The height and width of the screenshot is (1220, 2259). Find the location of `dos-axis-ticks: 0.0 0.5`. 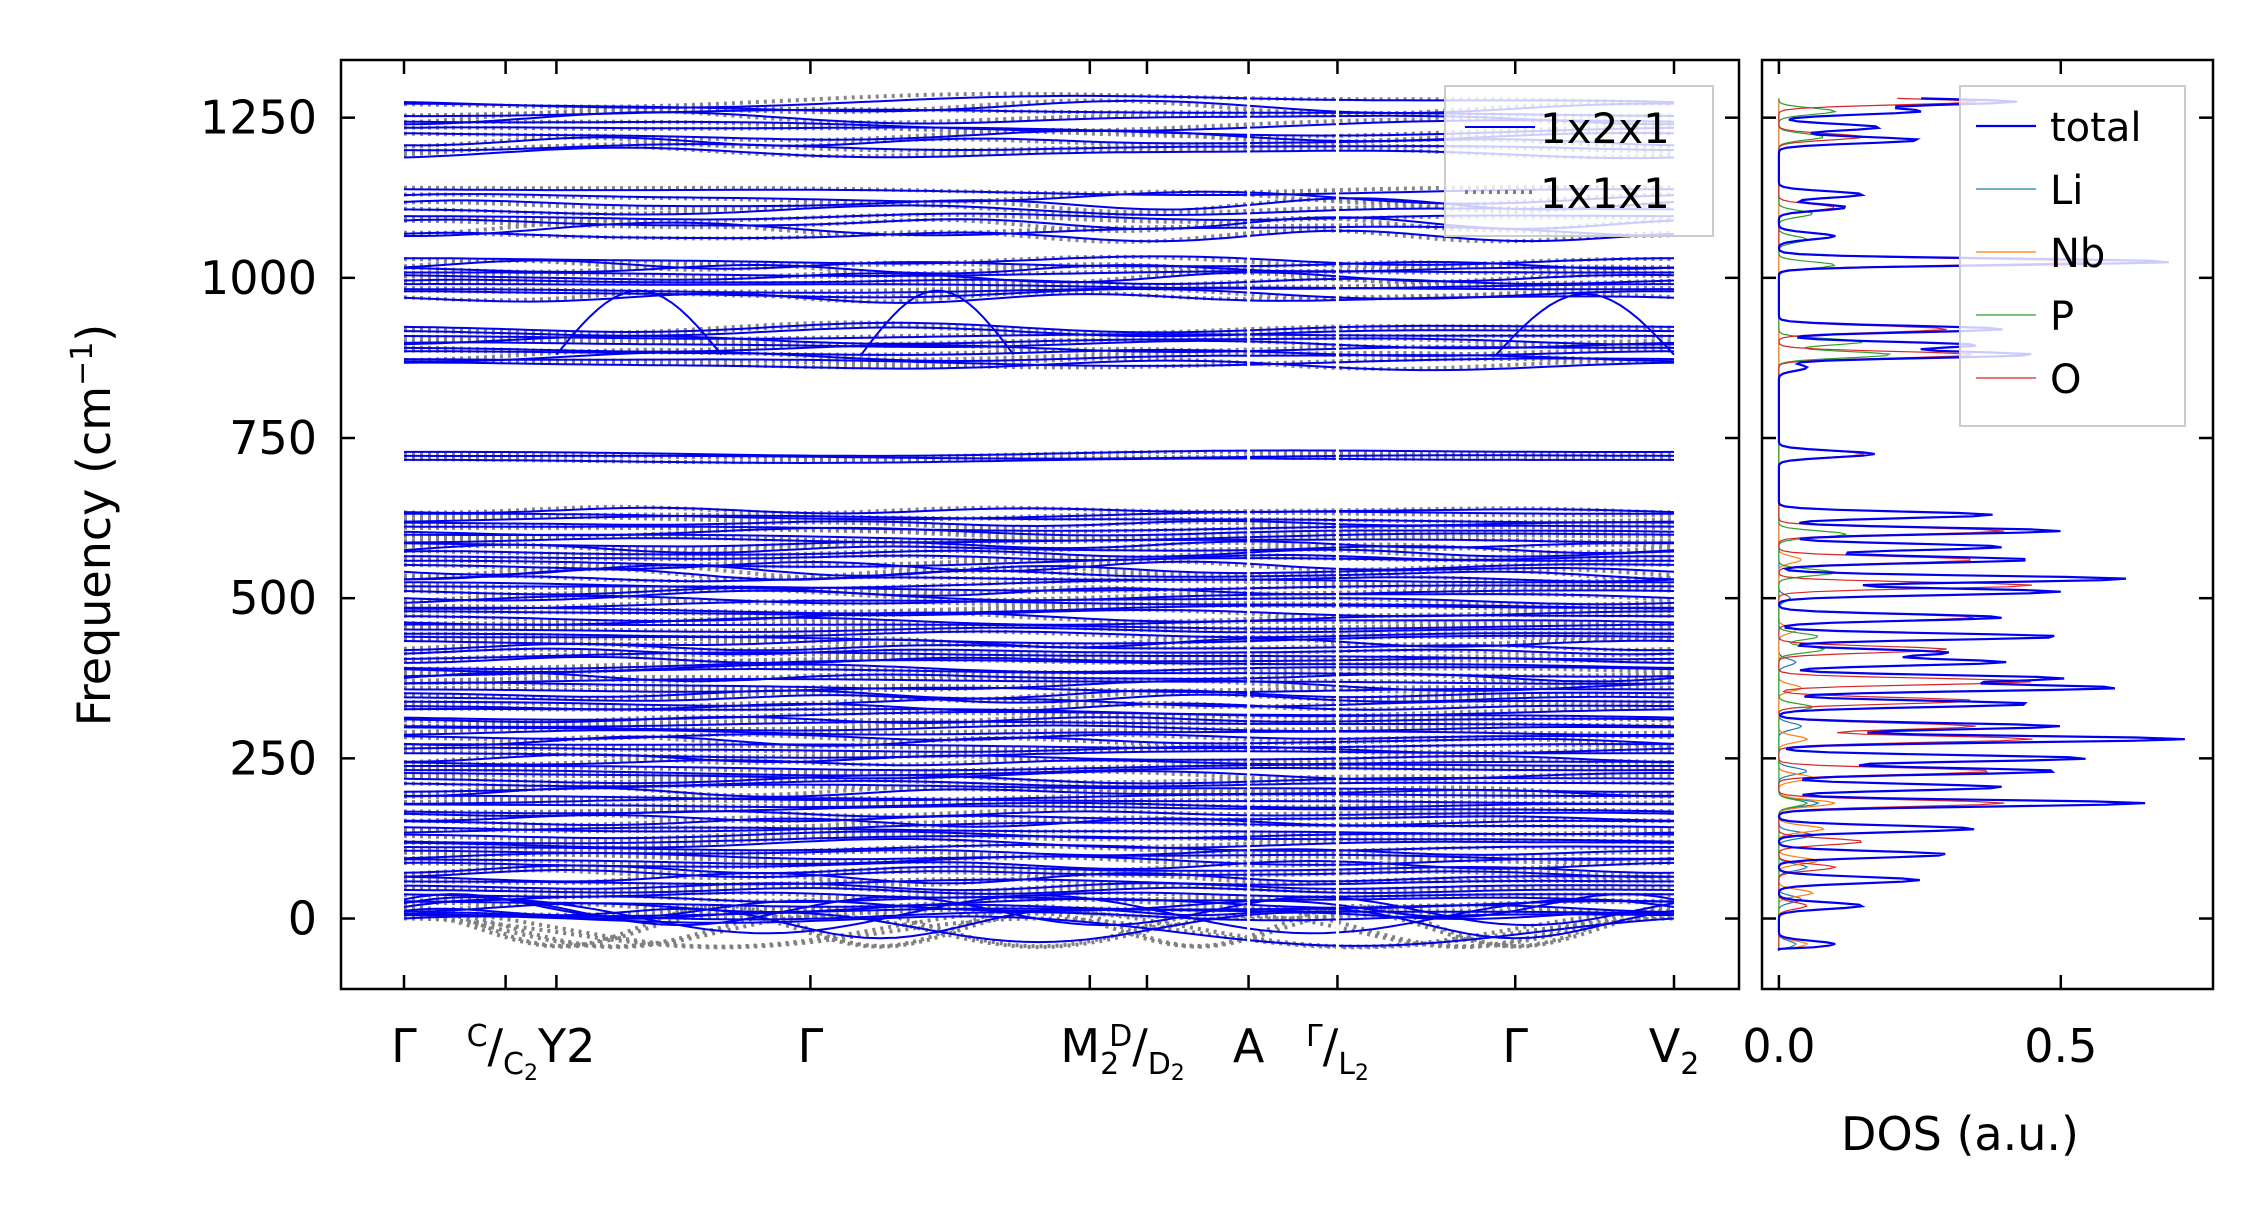

dos-axis-ticks: 0.0 0.5 is located at coordinates (1919, 566).